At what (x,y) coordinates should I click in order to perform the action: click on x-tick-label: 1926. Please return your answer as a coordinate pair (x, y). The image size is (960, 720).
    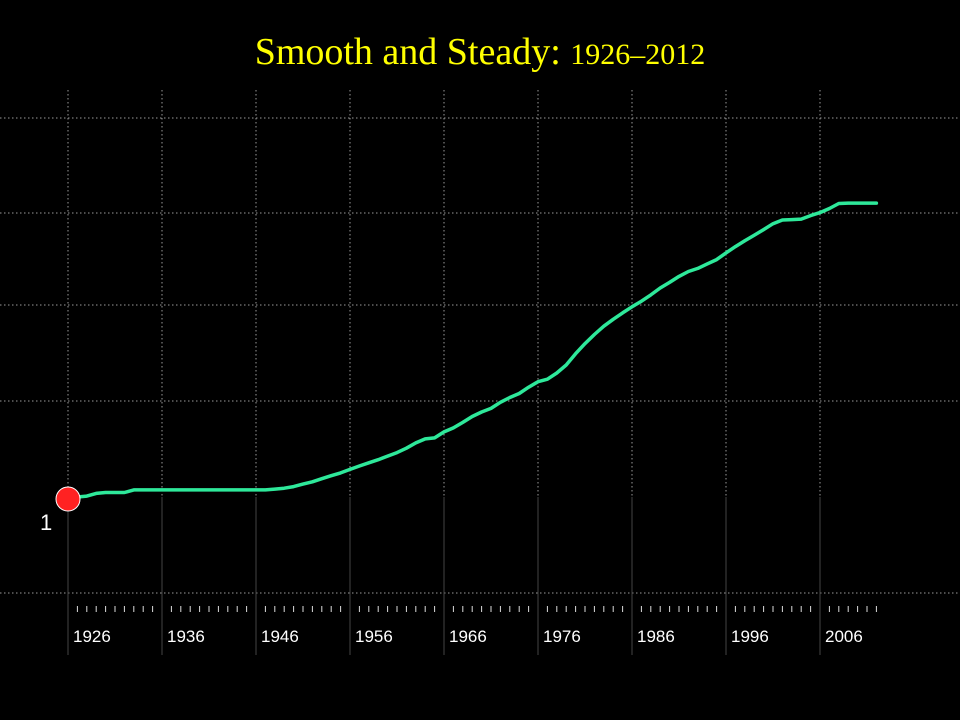
    Looking at the image, I should click on (92, 636).